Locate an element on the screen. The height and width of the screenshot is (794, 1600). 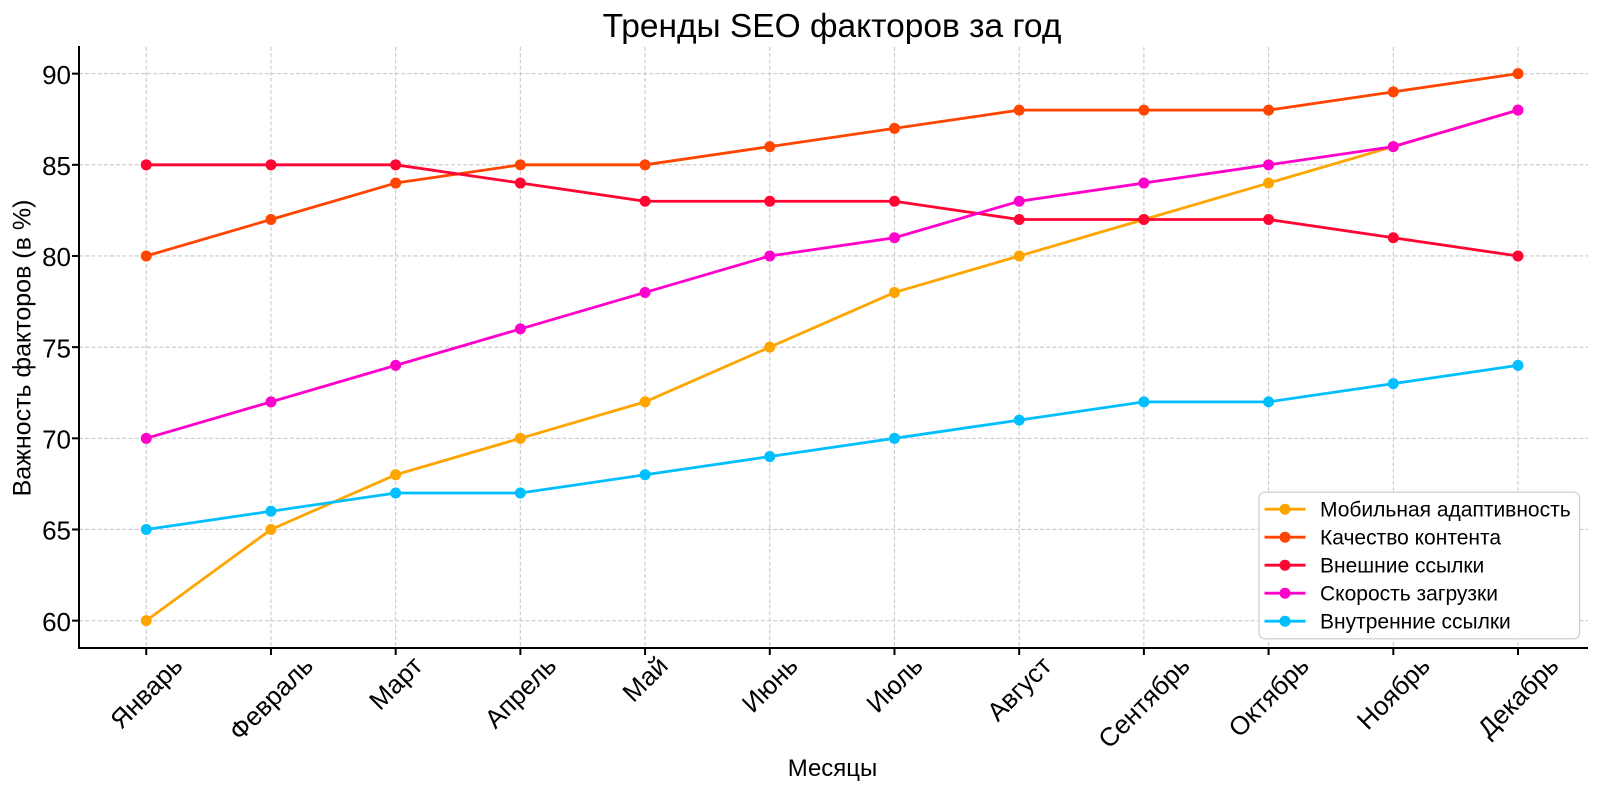
svg-text: 90 is located at coordinates (56, 75).